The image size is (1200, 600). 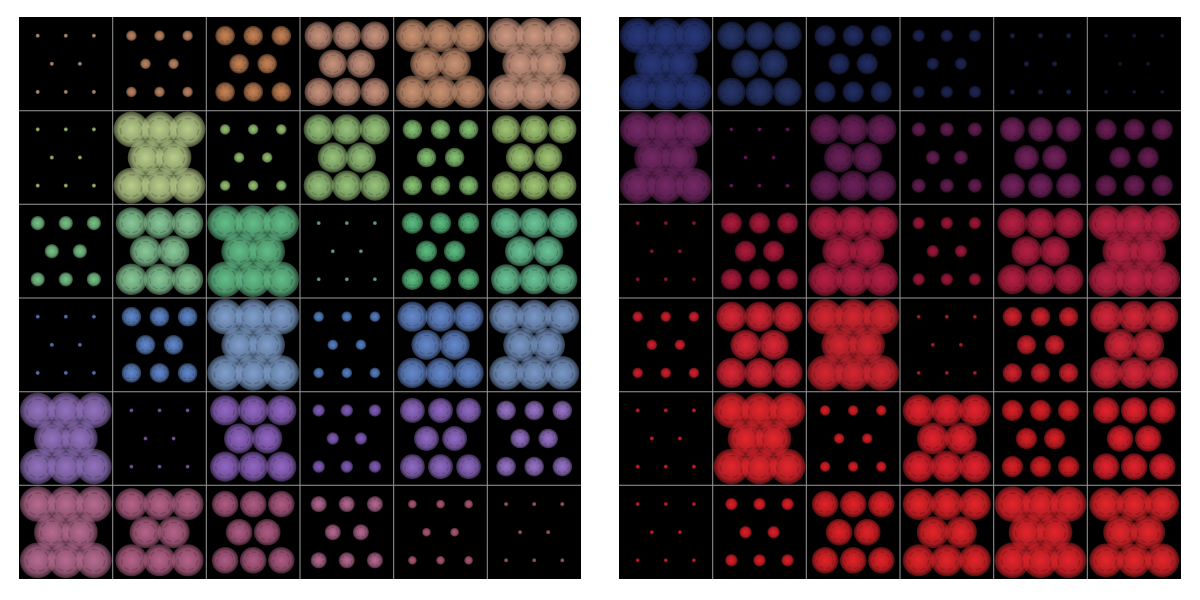 What do you see at coordinates (534, 344) in the screenshot?
I see `pattern-cell-left-r4-c6` at bounding box center [534, 344].